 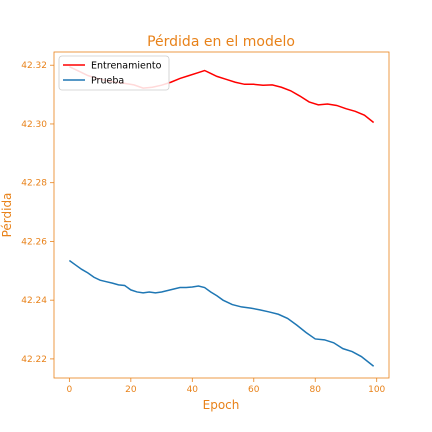 What do you see at coordinates (316, 390) in the screenshot?
I see `x-tick-label: 80` at bounding box center [316, 390].